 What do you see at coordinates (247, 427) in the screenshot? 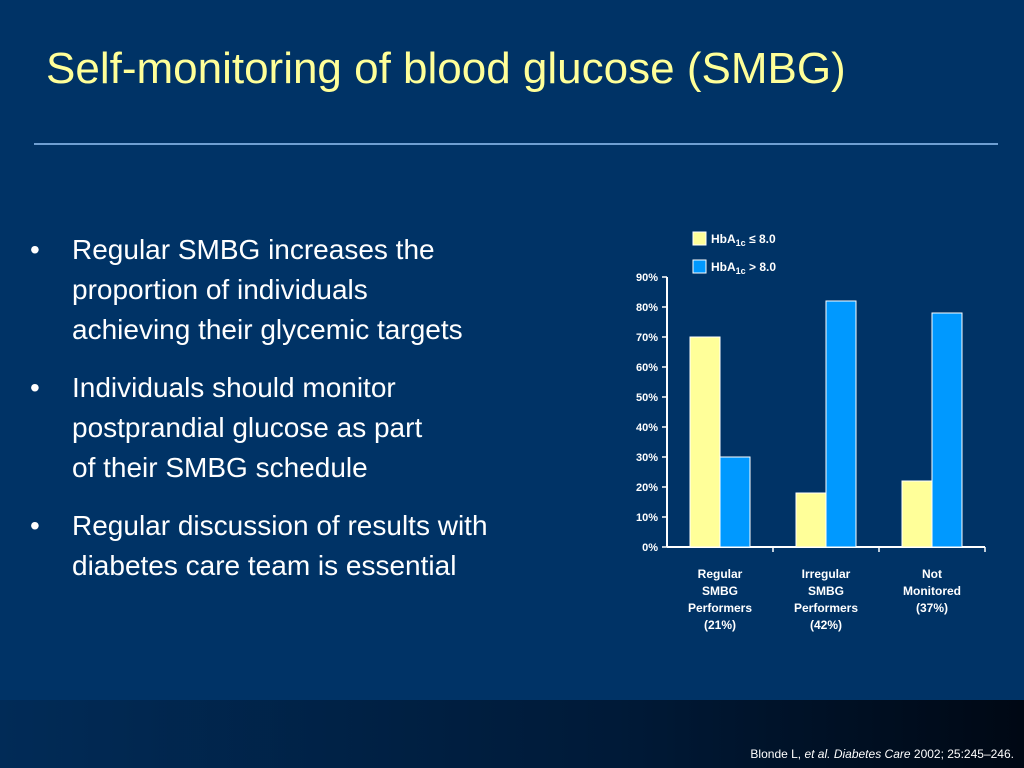
I see `bullet-text-line: postprandial glucose as part` at bounding box center [247, 427].